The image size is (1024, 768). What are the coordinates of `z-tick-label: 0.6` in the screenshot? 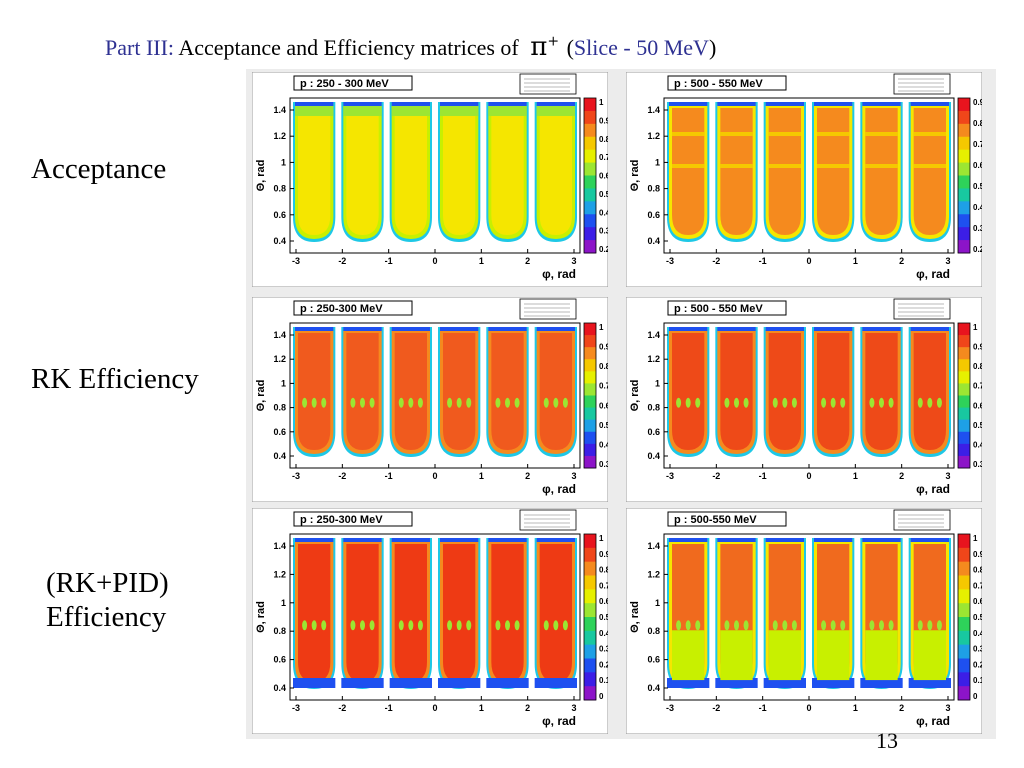 It's located at (977, 405).